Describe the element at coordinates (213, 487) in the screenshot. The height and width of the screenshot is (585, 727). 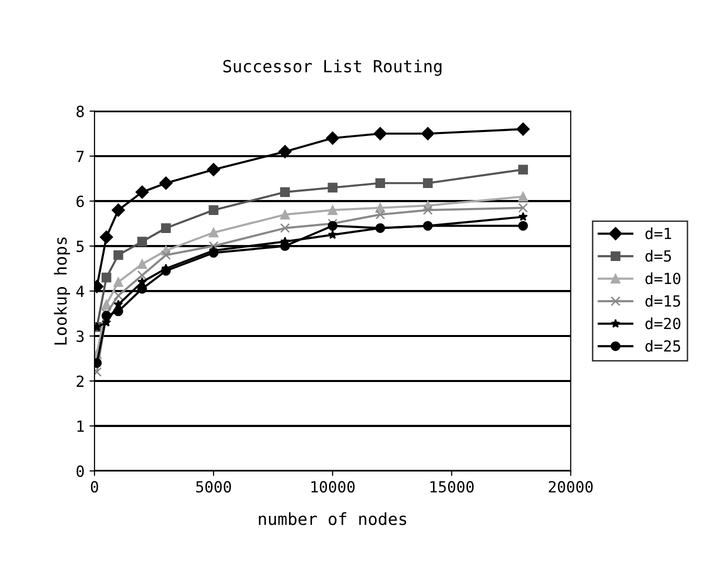
I see `x-tick-label: 5000` at that location.